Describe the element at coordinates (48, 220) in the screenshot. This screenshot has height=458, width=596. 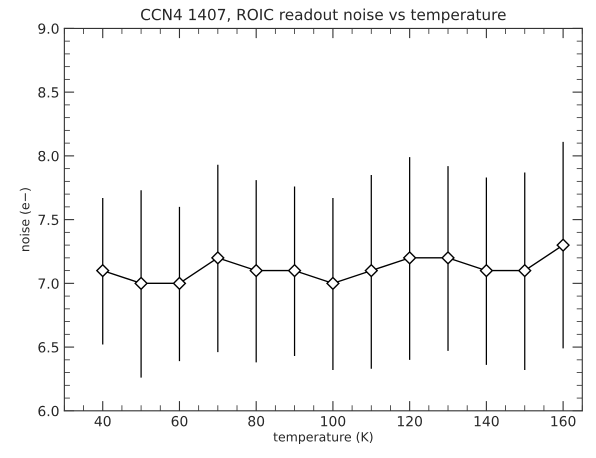
I see `y-tick-label: 7.5` at that location.